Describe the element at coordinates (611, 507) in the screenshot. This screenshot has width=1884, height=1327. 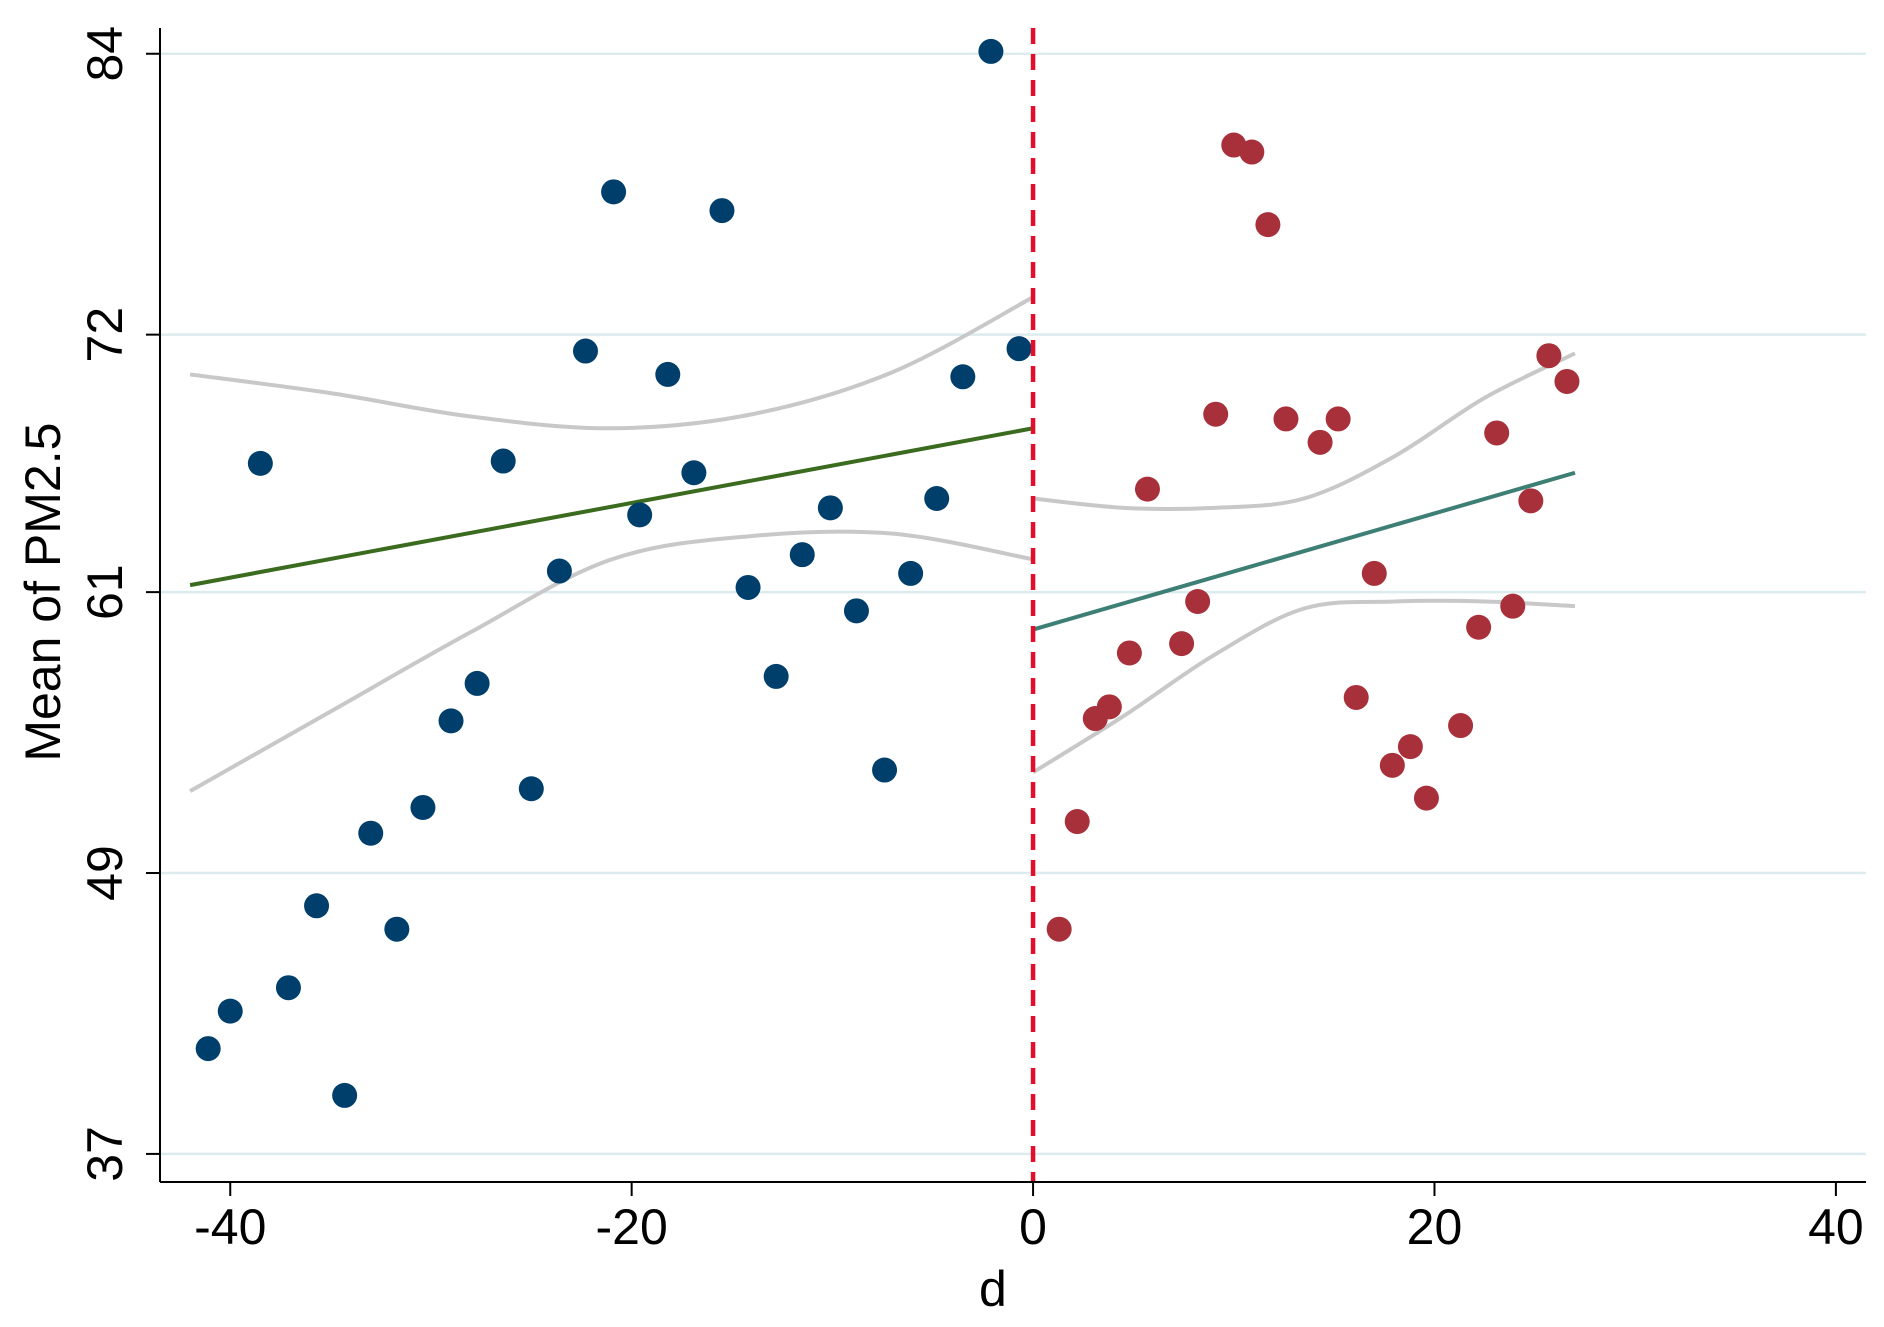
I see `fit-line-left` at that location.